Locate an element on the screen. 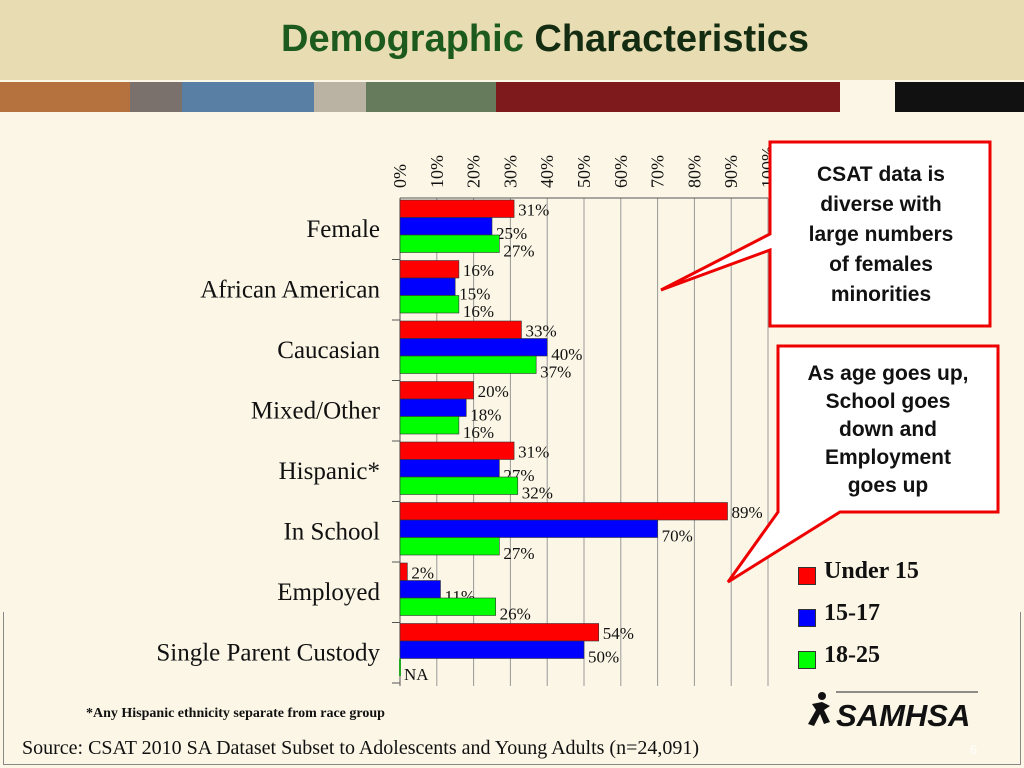 The image size is (1024, 768). category-label: Mixed/Other is located at coordinates (316, 411).